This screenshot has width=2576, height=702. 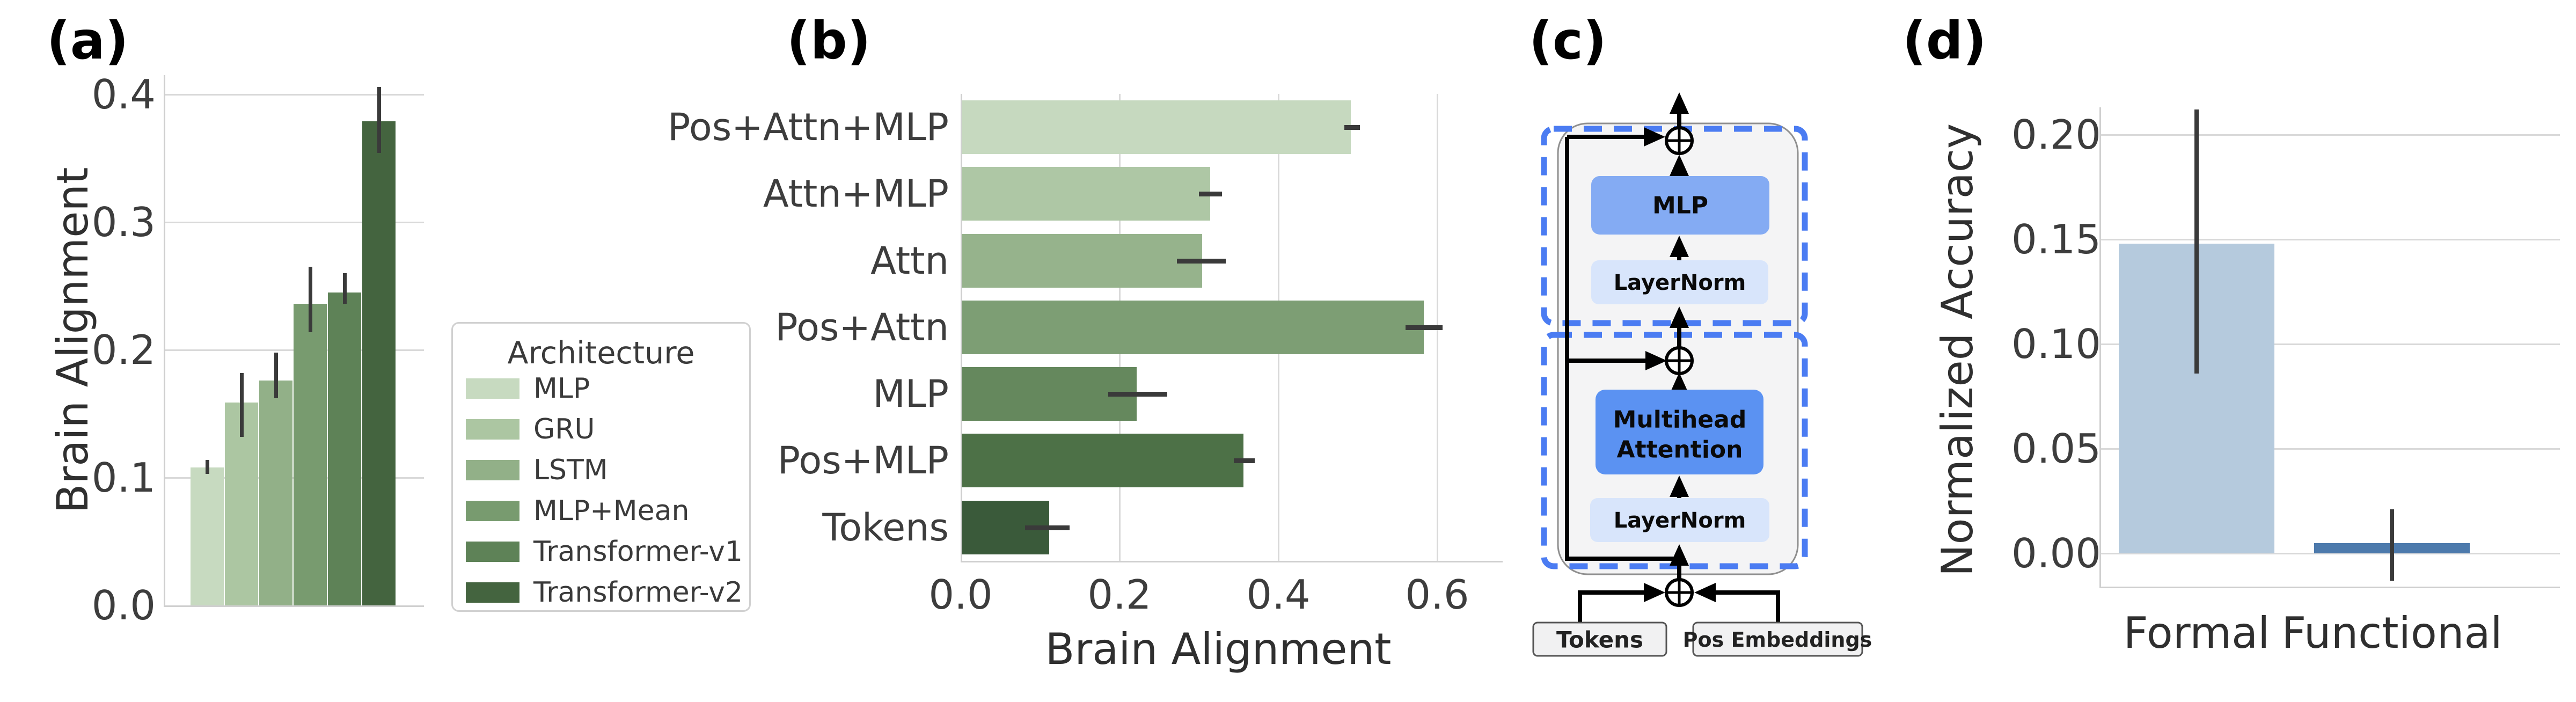 I want to click on tokens-box, so click(x=1599, y=639).